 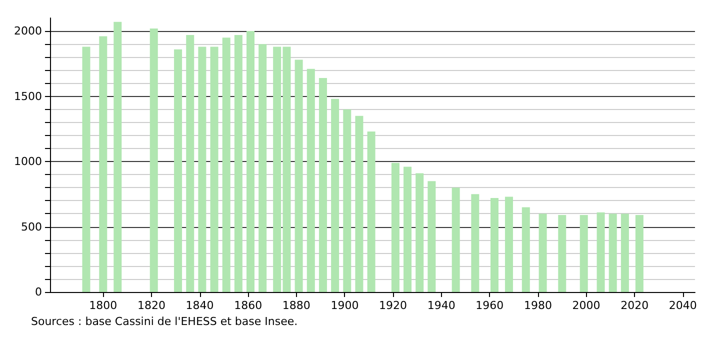 What do you see at coordinates (682, 305) in the screenshot?
I see `x-tick-label: 2040` at bounding box center [682, 305].